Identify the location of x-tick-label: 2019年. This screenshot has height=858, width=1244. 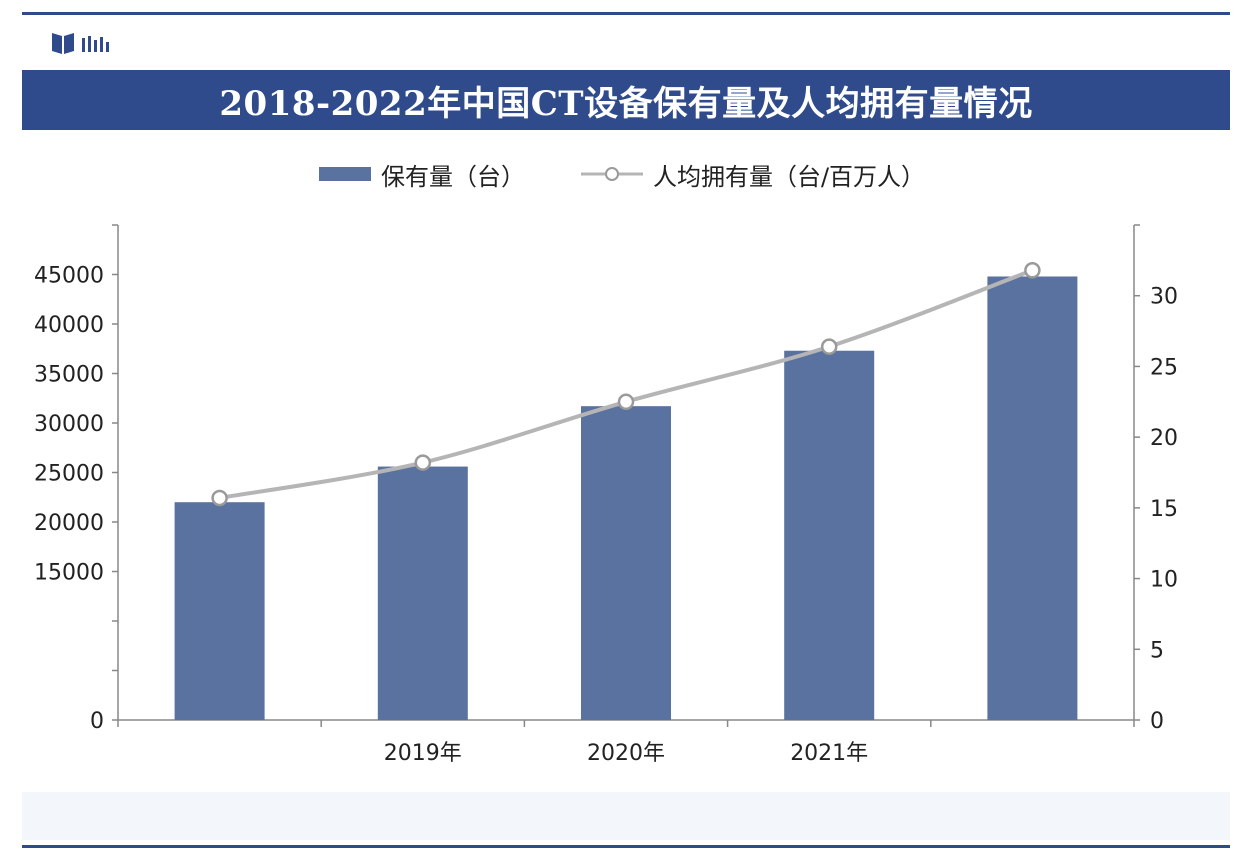
(423, 753).